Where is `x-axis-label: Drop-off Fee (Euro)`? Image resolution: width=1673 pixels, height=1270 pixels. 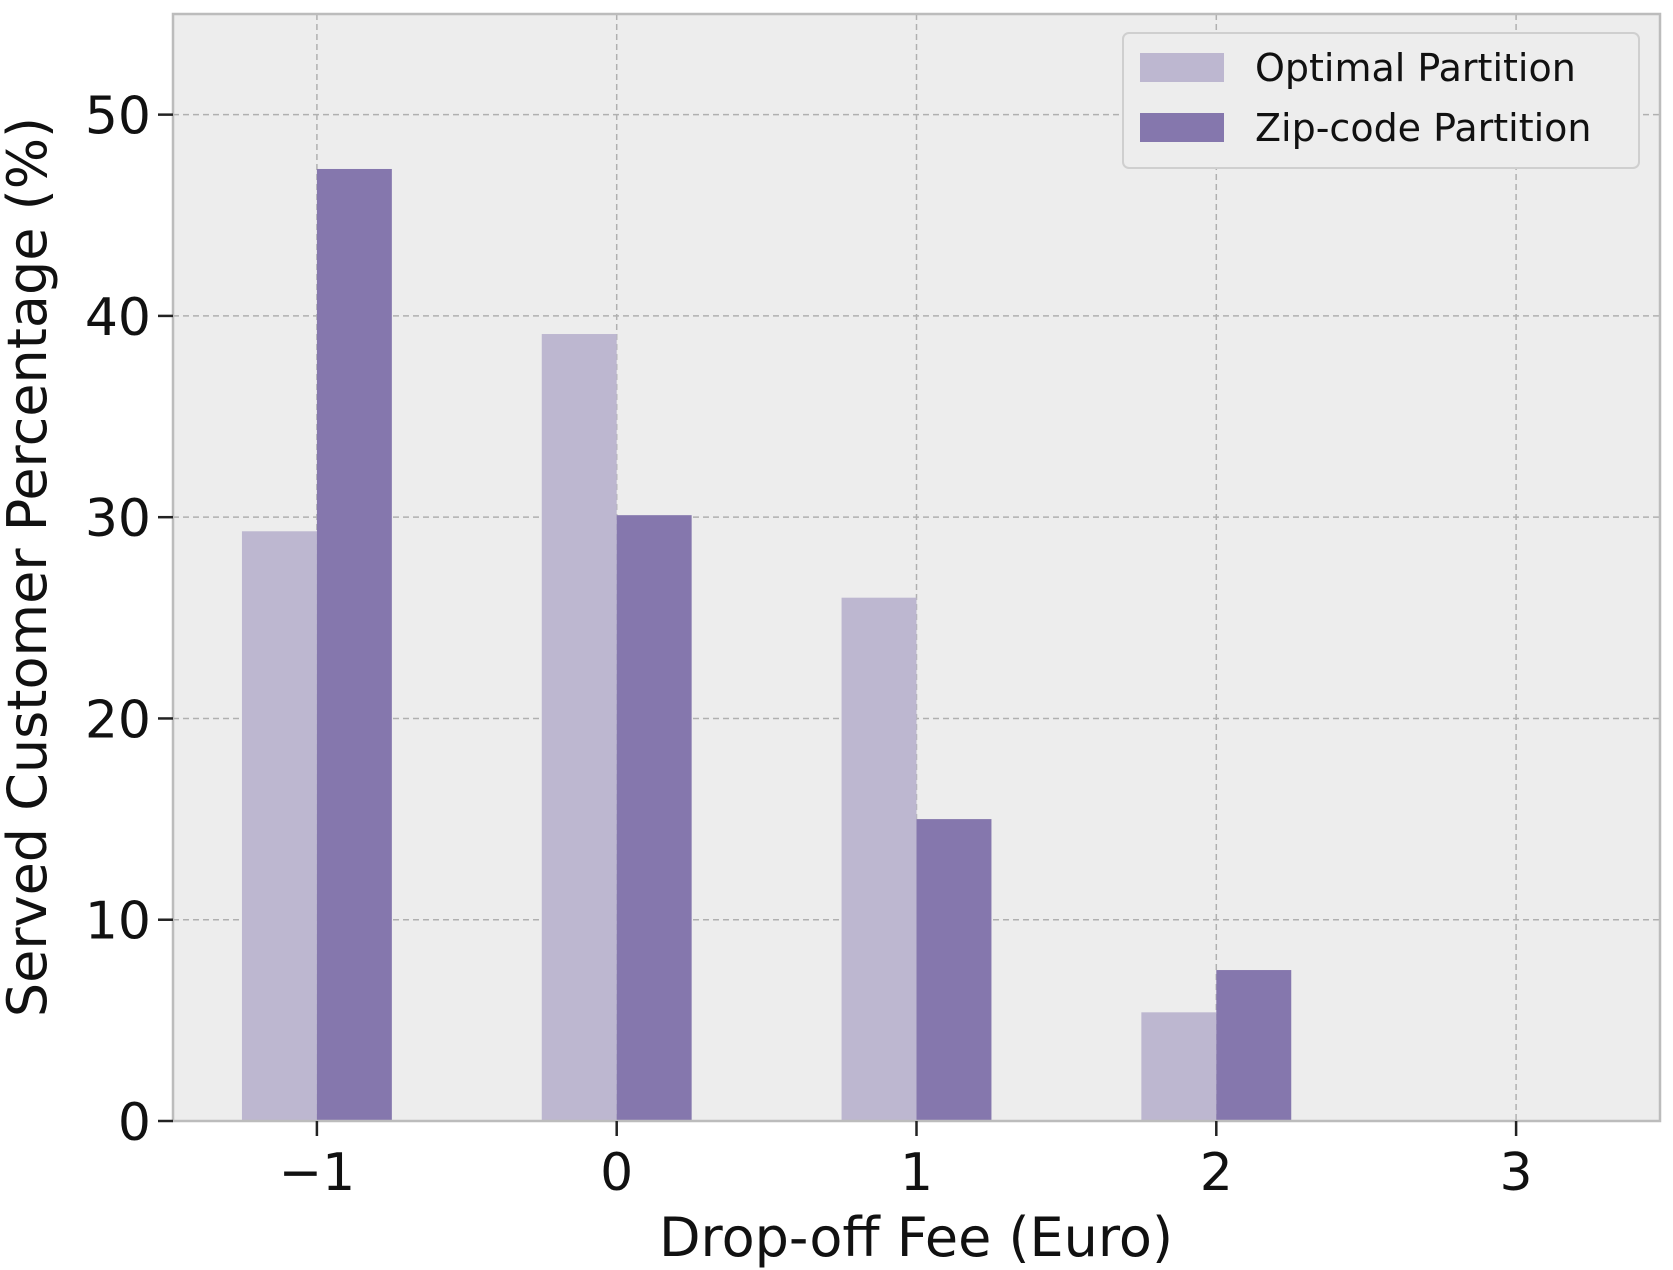
x-axis-label: Drop-off Fee (Euro) is located at coordinates (916, 1237).